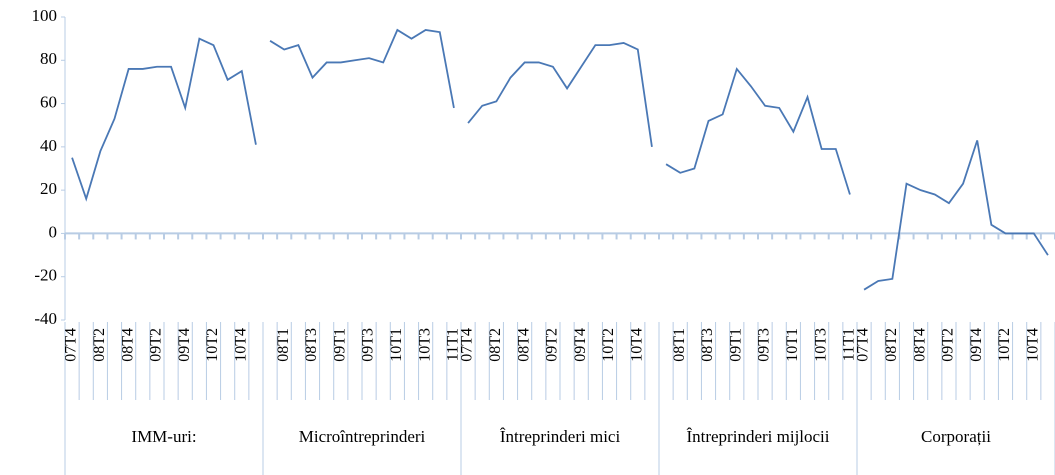  Describe the element at coordinates (362, 436) in the screenshot. I see `group-label: Microîntreprinderi` at that location.